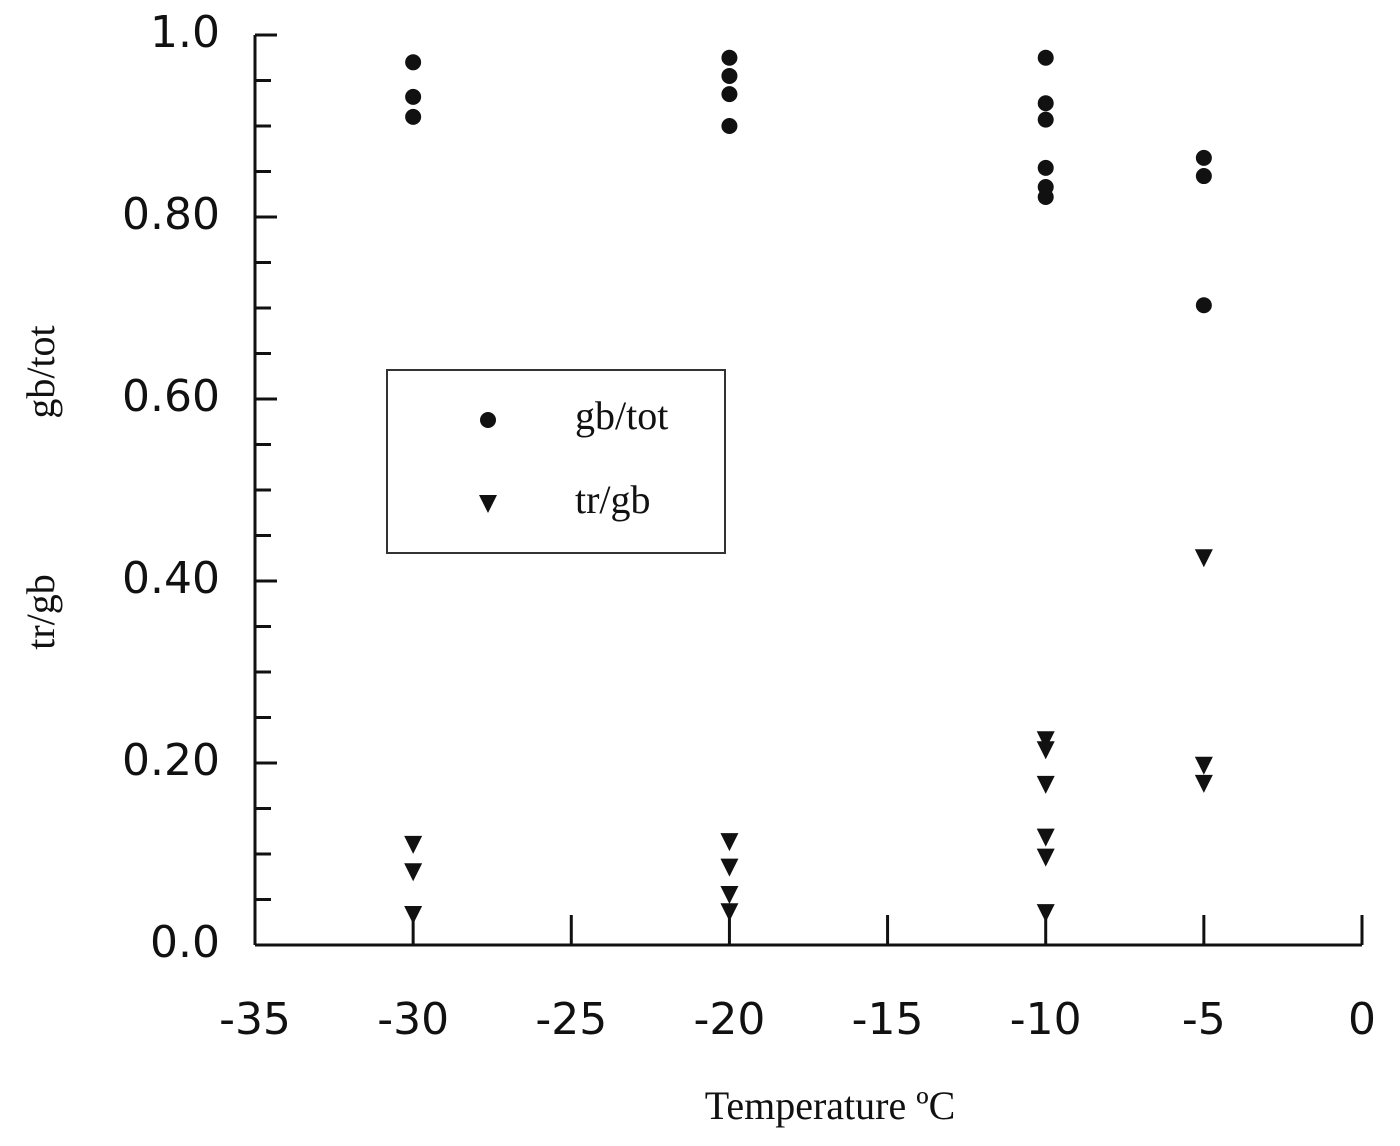 The height and width of the screenshot is (1146, 1400). I want to click on x-tick-label: -25, so click(571, 1019).